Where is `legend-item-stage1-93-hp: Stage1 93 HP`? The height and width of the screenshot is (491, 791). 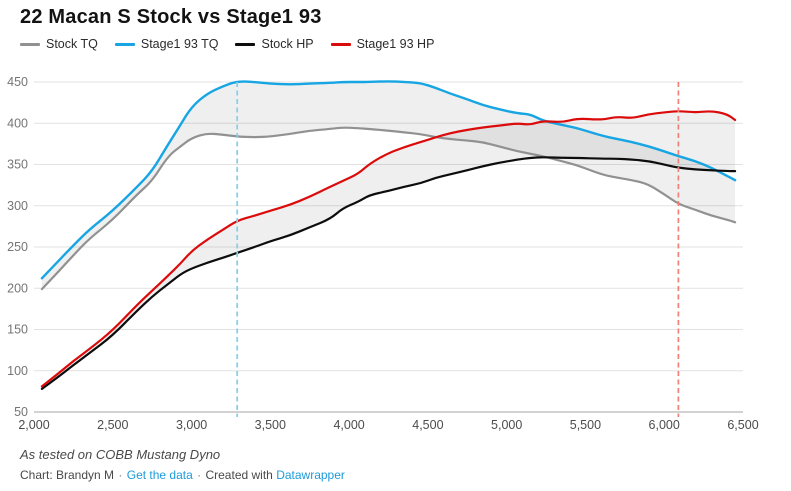 legend-item-stage1-93-hp: Stage1 93 HP is located at coordinates (382, 44).